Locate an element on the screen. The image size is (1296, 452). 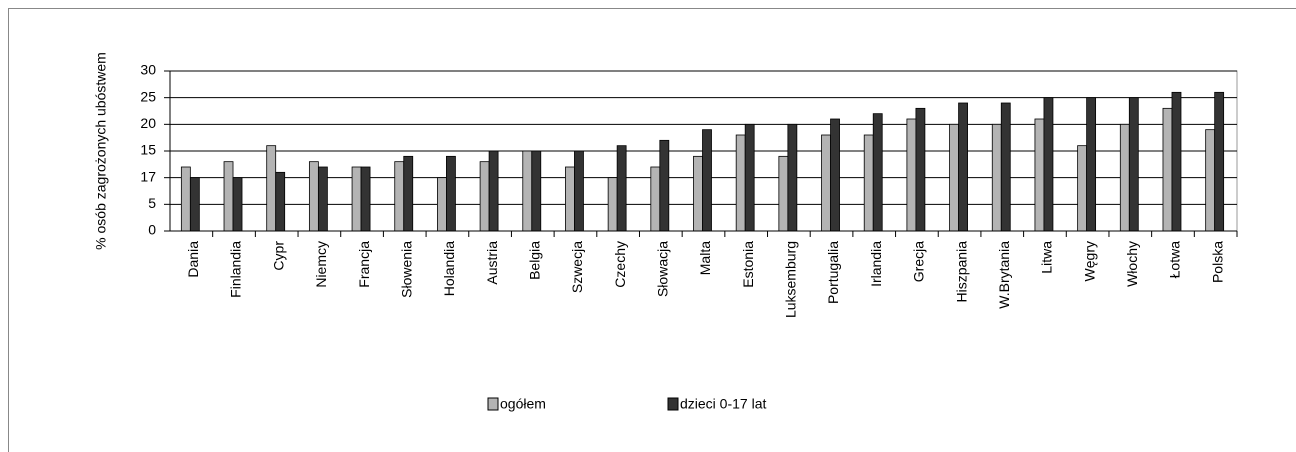
y-tick-label: 0 is located at coordinates (152, 230).